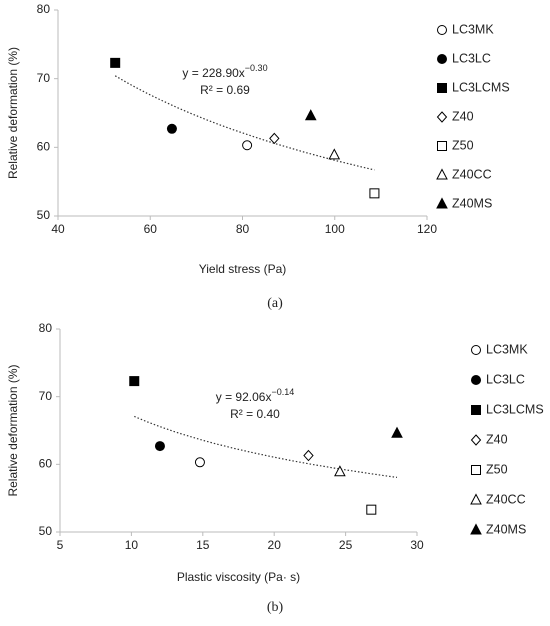 This screenshot has height=626, width=550. I want to click on equation-exponent: −0.14, so click(282, 392).